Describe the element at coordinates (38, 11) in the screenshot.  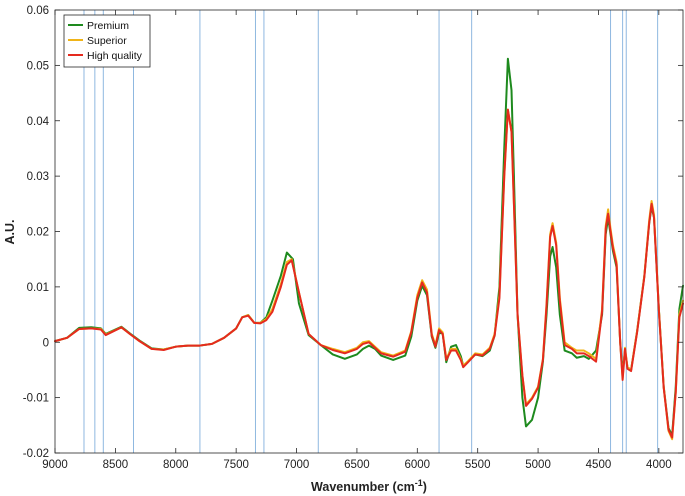
I see `y-tick-label: 0.06` at that location.